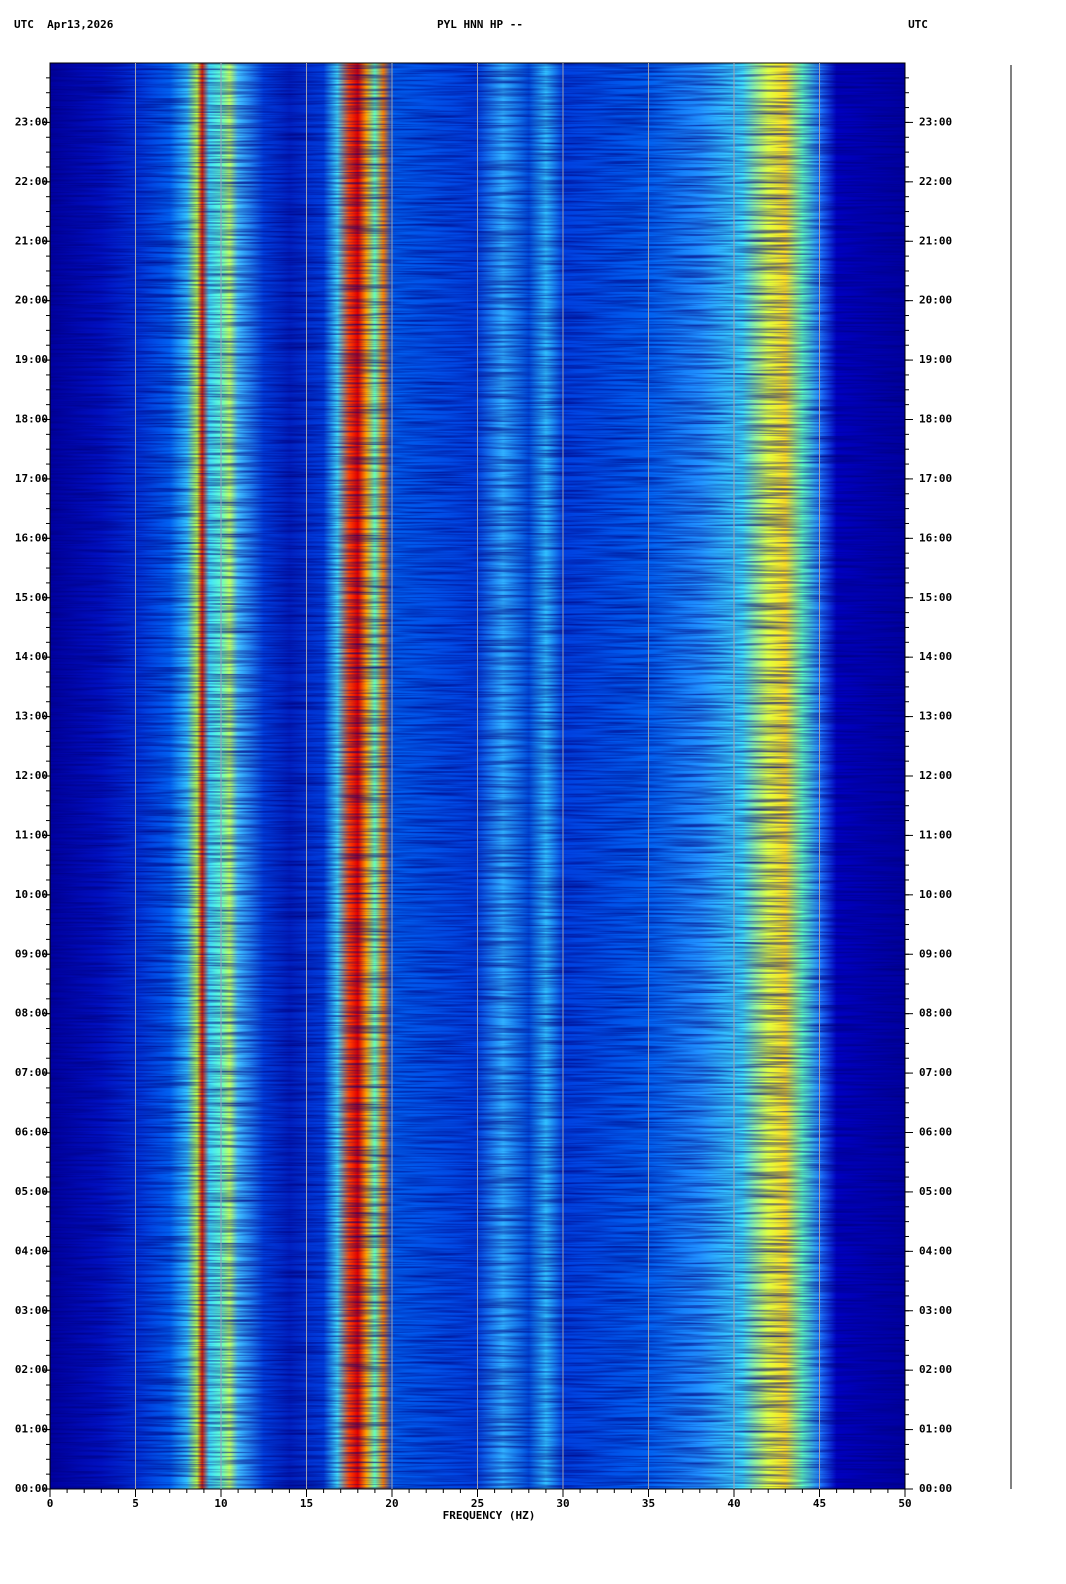 This screenshot has height=1584, width=1066. What do you see at coordinates (64, 24) in the screenshot?
I see `header-left: UTC Apr13,2026` at bounding box center [64, 24].